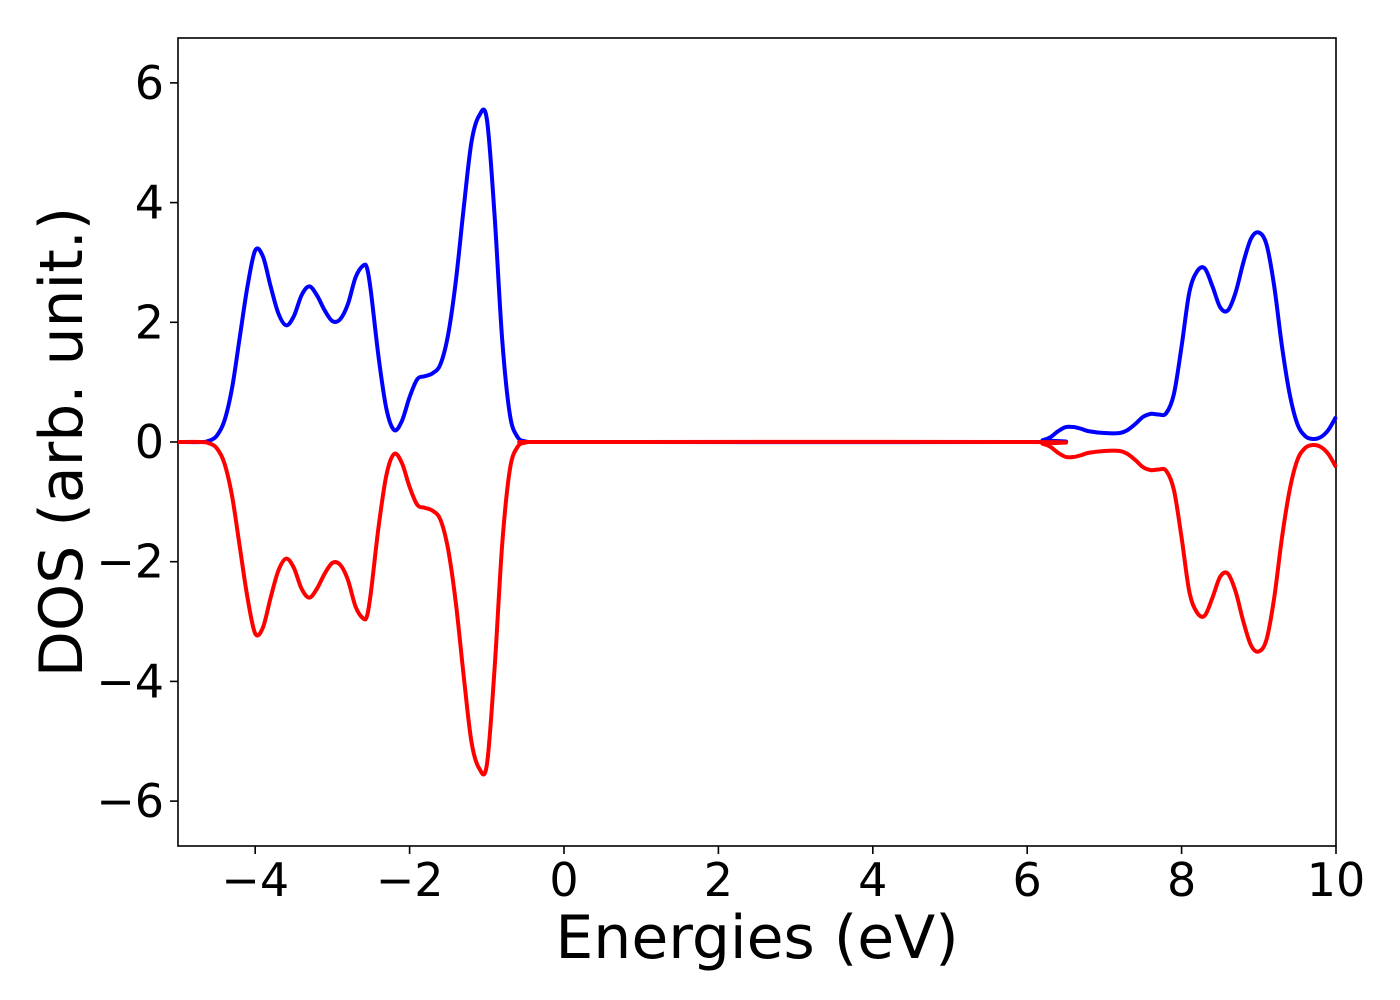 This screenshot has height=1000, width=1400. I want to click on x-axis-ticks: −4 −2 0 2 4 6 8 10, so click(793, 876).